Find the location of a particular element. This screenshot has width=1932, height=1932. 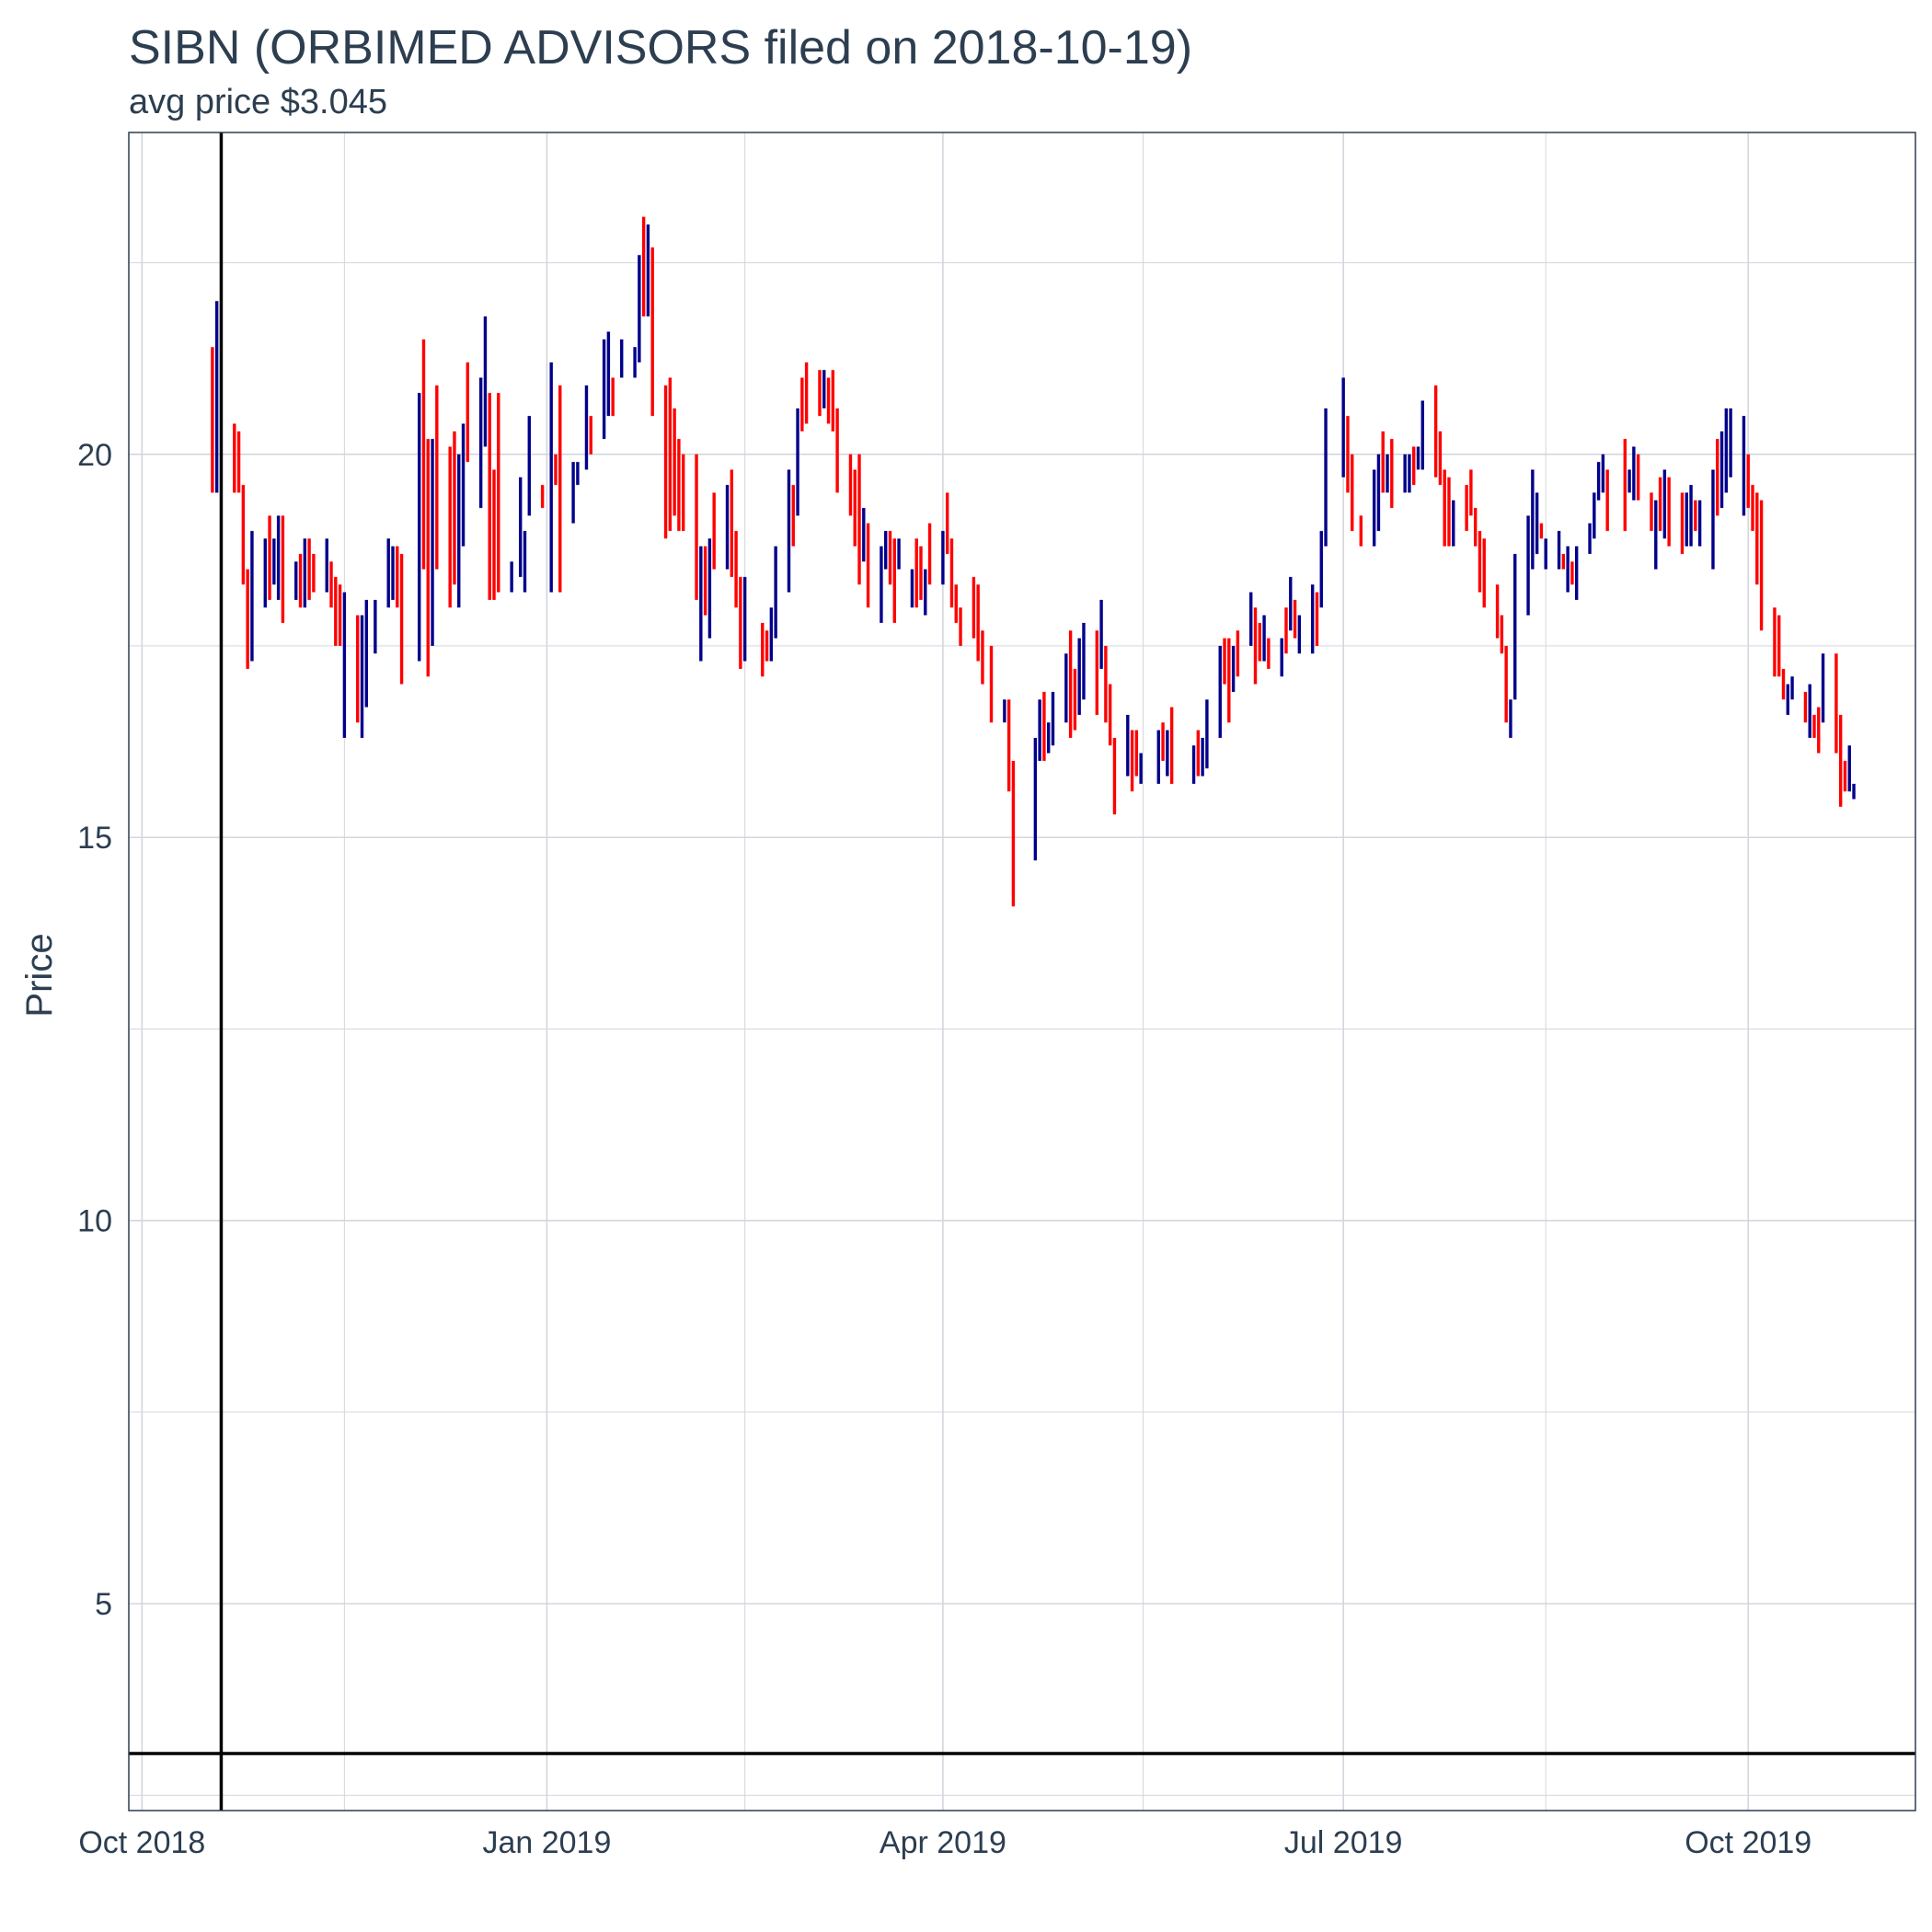

y-axis-title: Price is located at coordinates (39, 975).